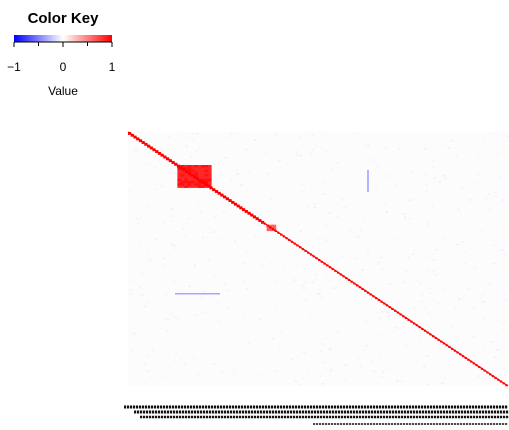  I want to click on color-key-title: Color Key, so click(64, 18).